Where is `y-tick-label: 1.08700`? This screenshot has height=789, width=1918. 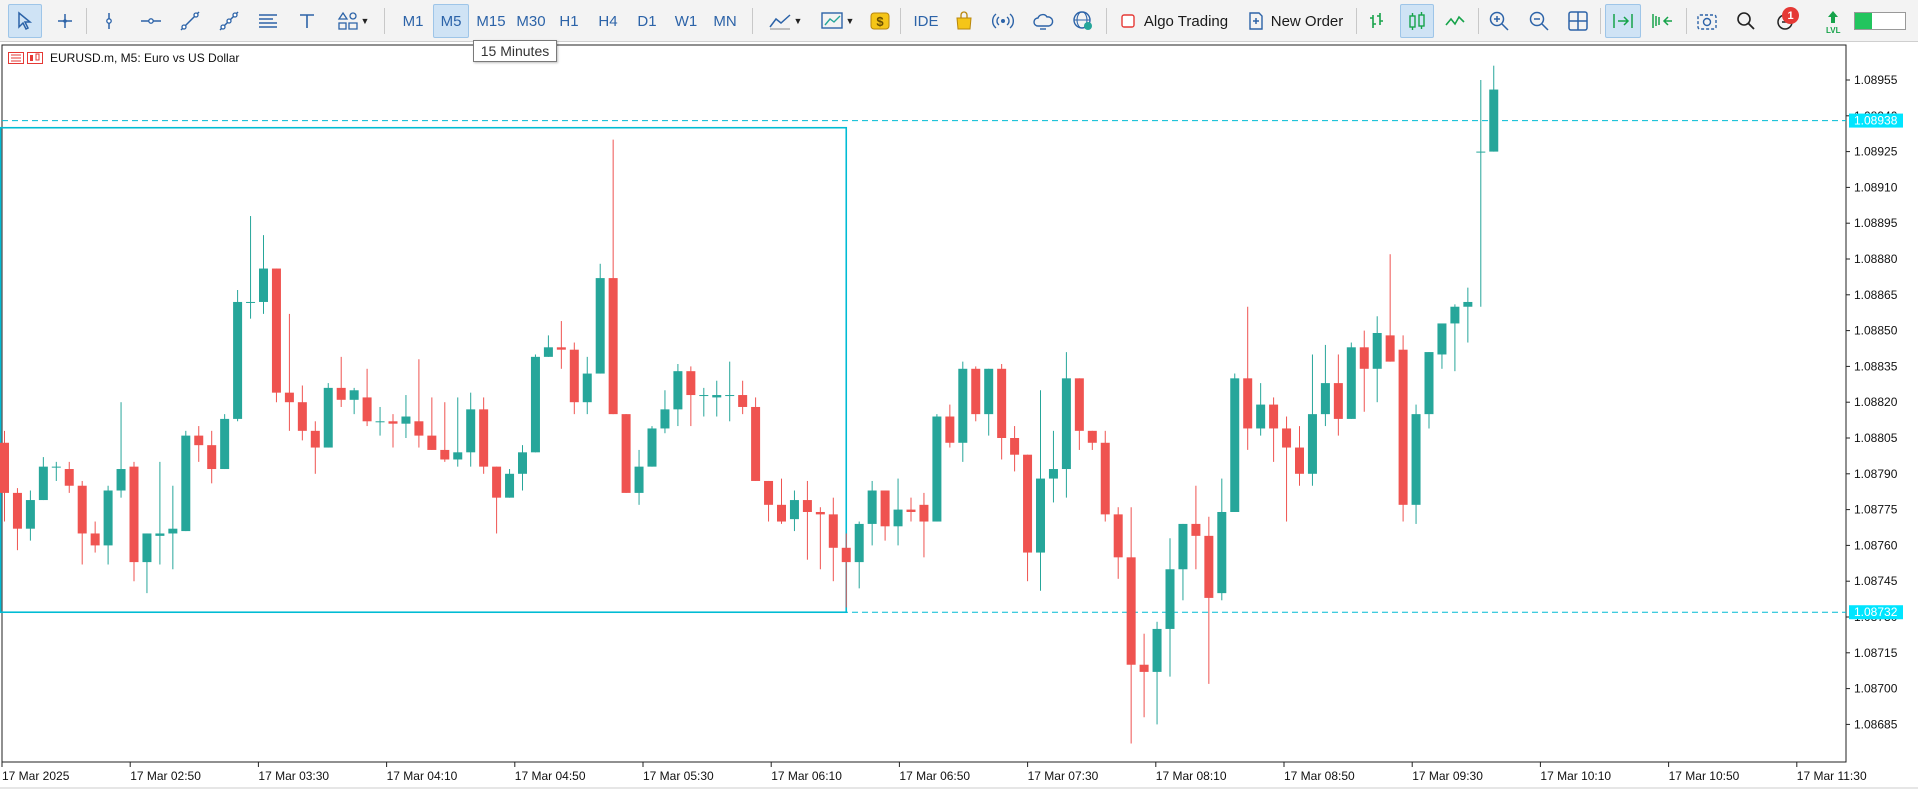
y-tick-label: 1.08700 is located at coordinates (1876, 689).